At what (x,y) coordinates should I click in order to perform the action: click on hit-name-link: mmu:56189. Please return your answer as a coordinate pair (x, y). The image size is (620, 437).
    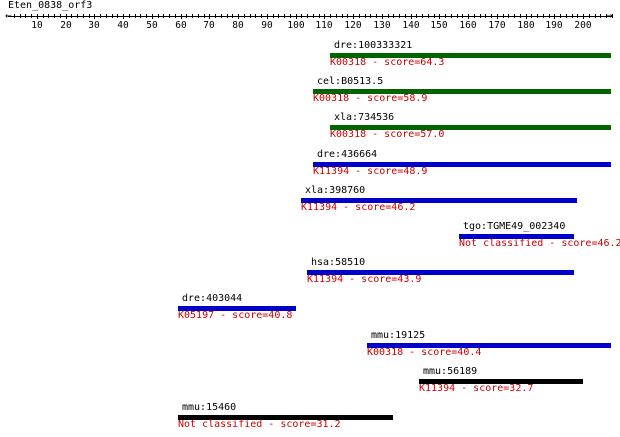
    Looking at the image, I should click on (450, 371).